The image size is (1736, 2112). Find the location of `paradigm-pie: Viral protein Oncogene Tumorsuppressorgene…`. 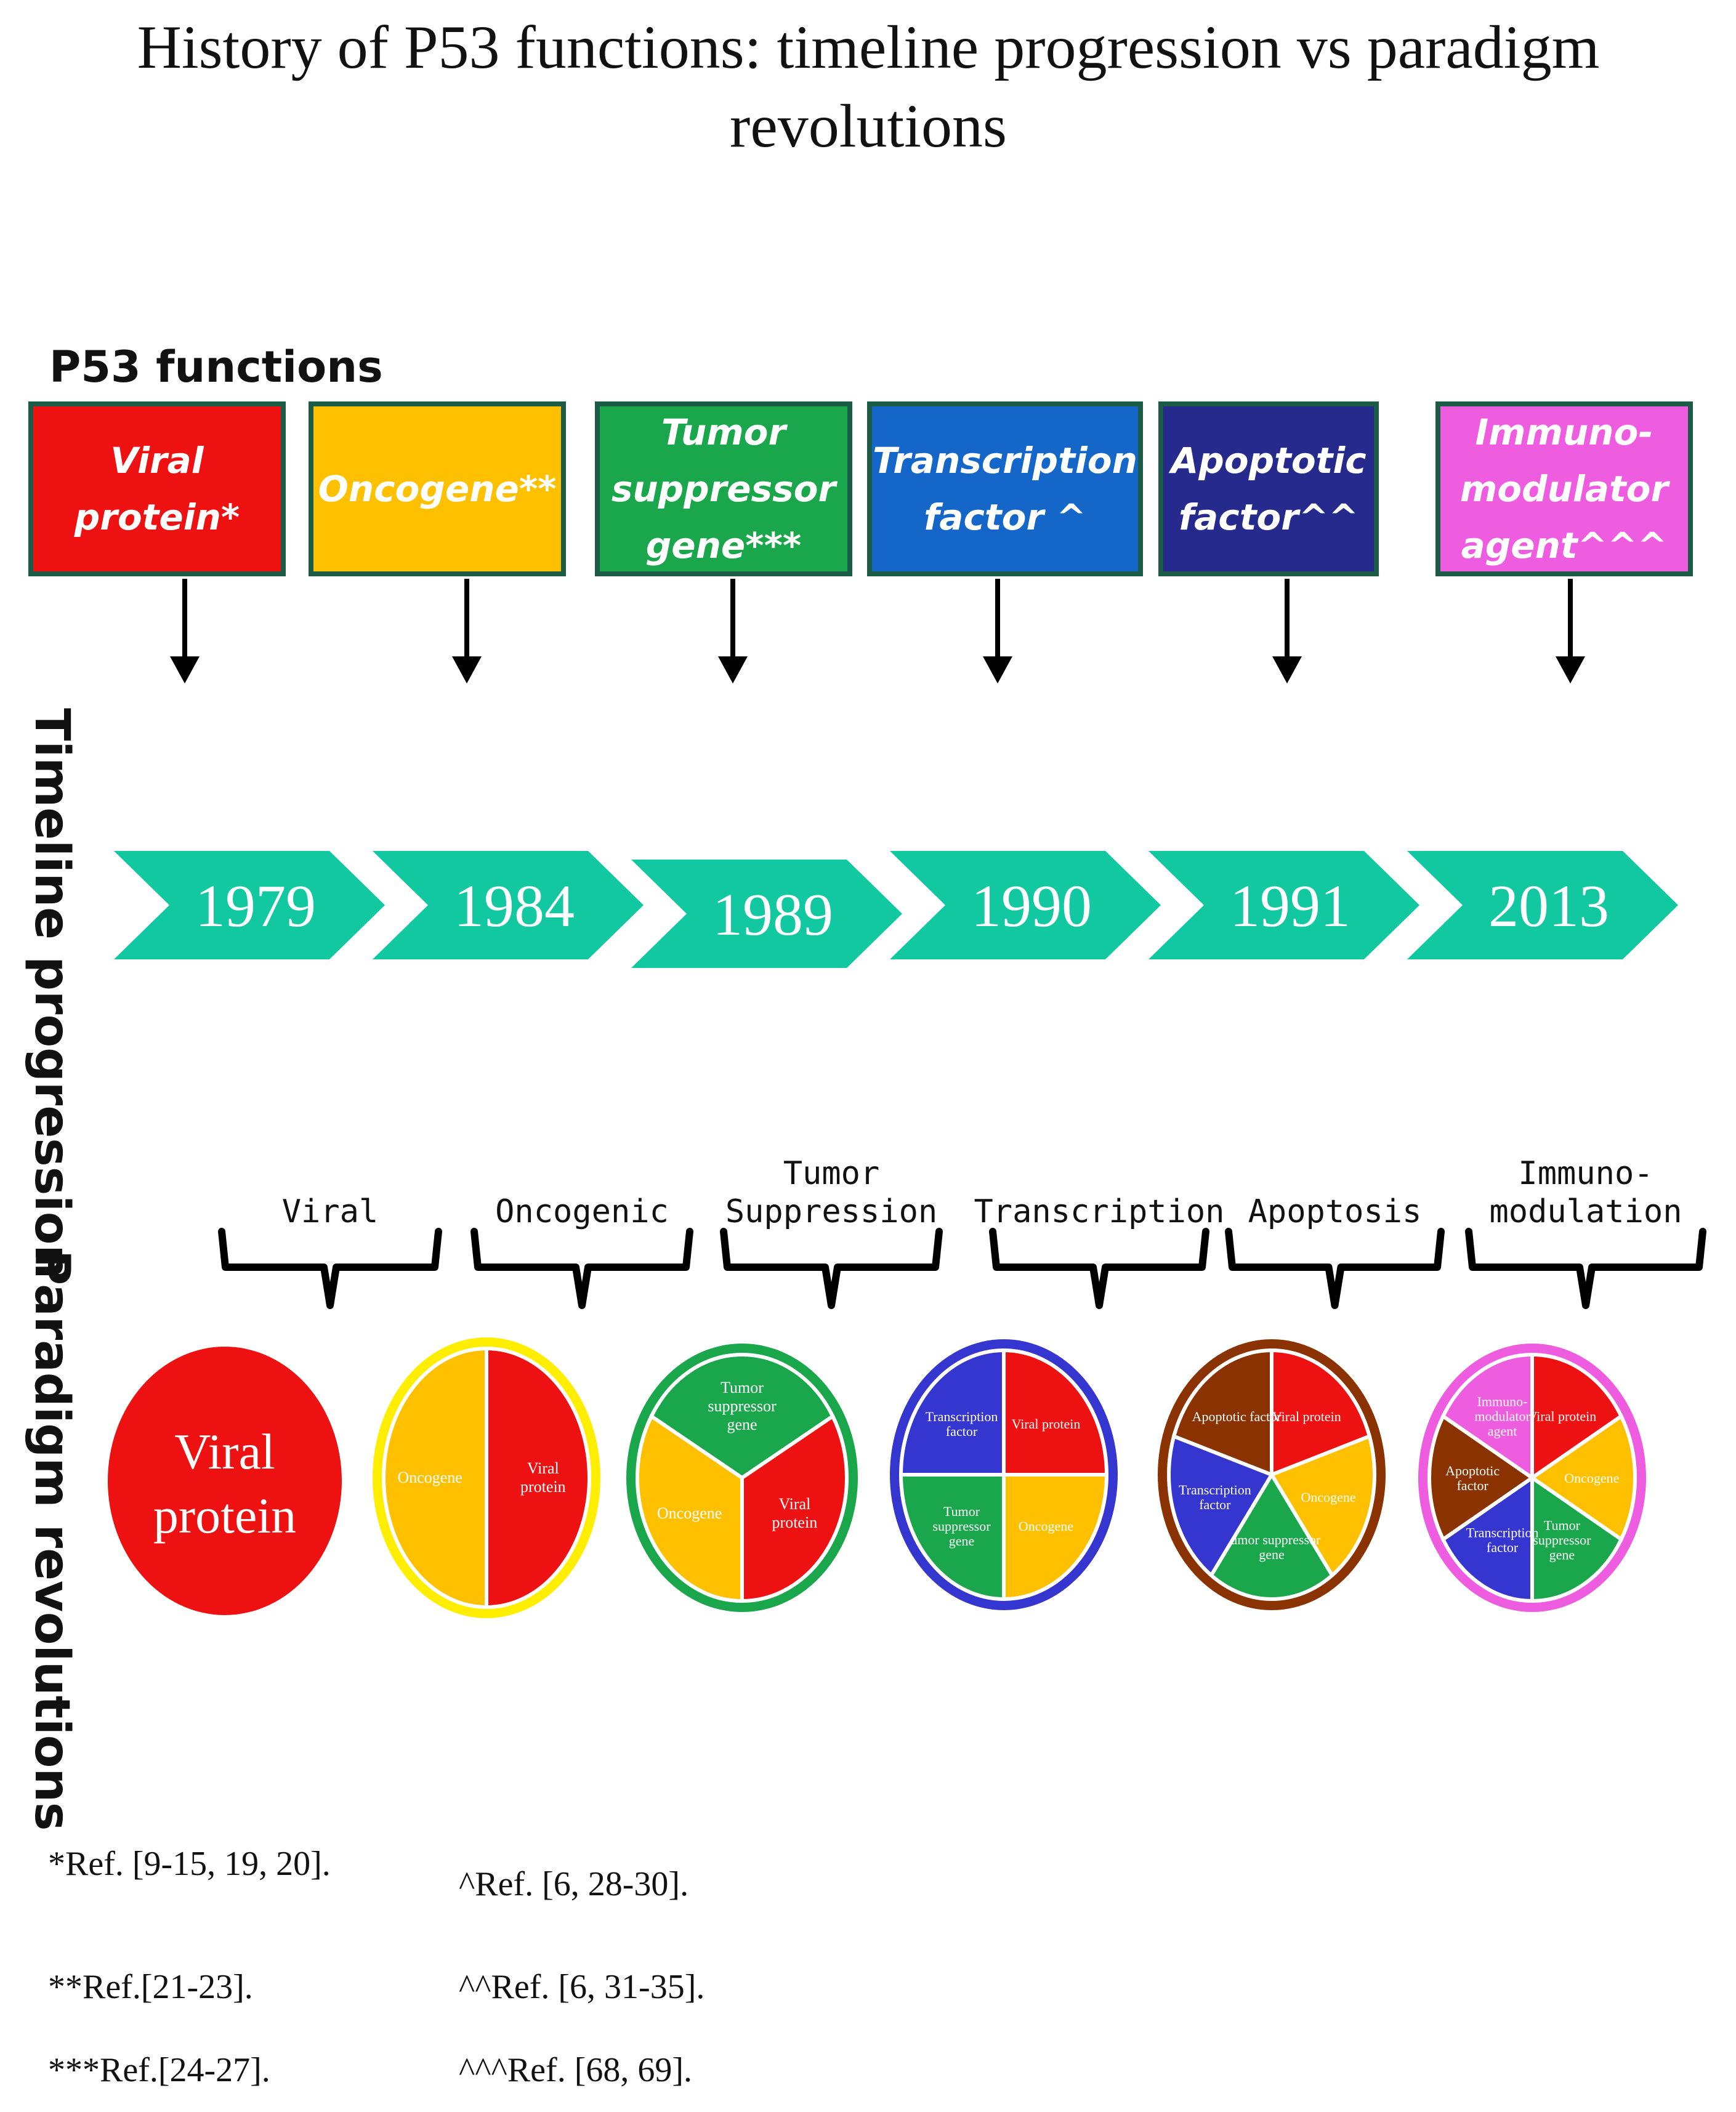

paradigm-pie: Viral protein Oncogene Tumorsuppressorgene… is located at coordinates (1532, 1478).